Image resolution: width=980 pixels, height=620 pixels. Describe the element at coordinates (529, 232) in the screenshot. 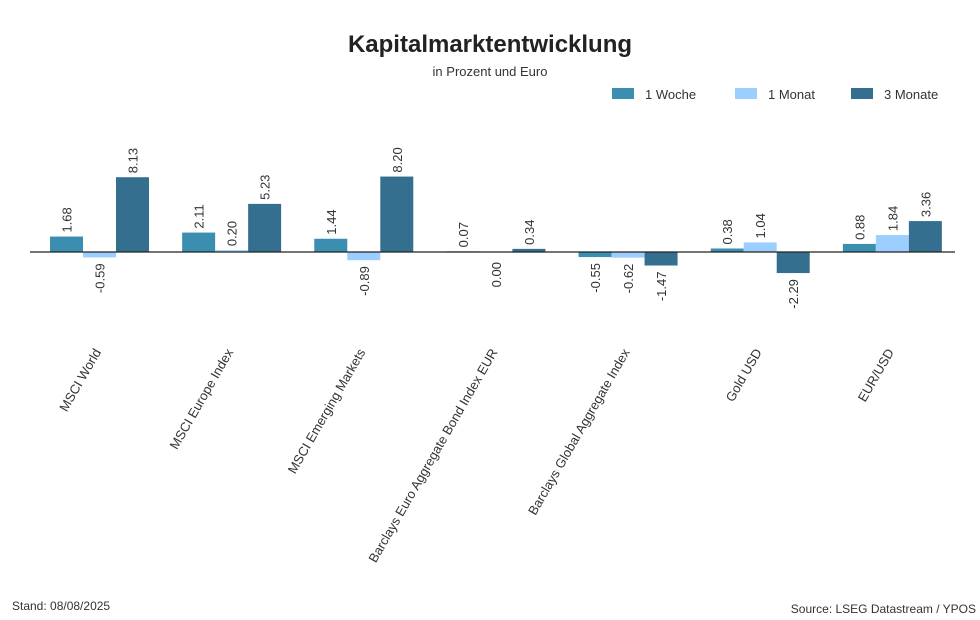

I see `value-label-3-4: 0.34` at that location.